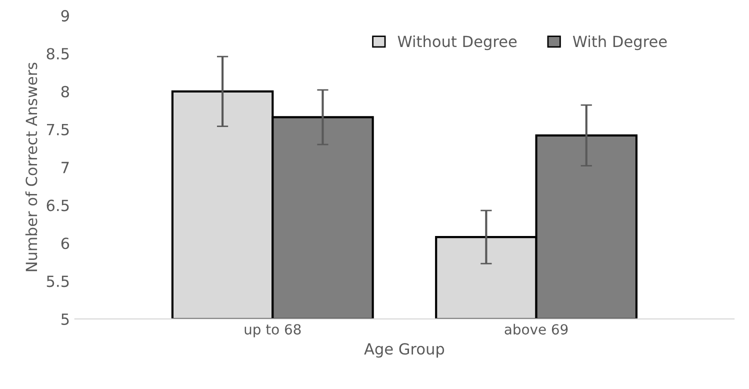 Image resolution: width=749 pixels, height=389 pixels. I want to click on y-tick-label: 8.5, so click(57, 54).